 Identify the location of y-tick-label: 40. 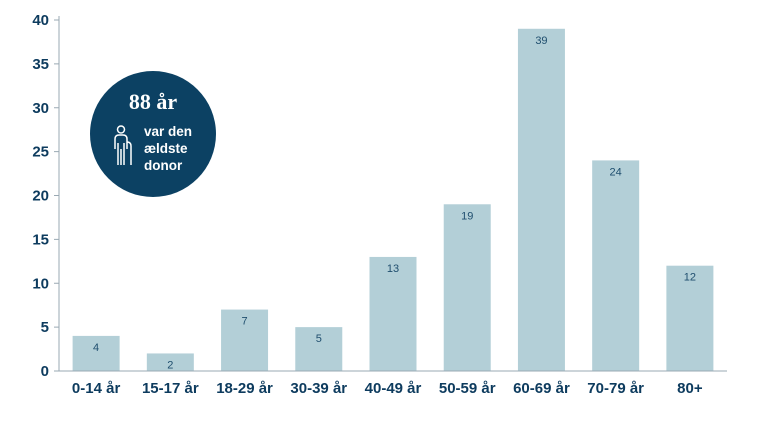
(40, 20).